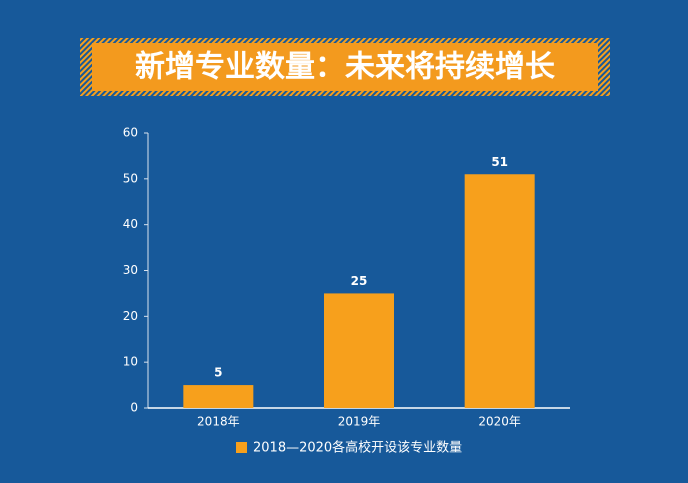 The height and width of the screenshot is (483, 688). I want to click on y-tick-label: 0, so click(134, 408).